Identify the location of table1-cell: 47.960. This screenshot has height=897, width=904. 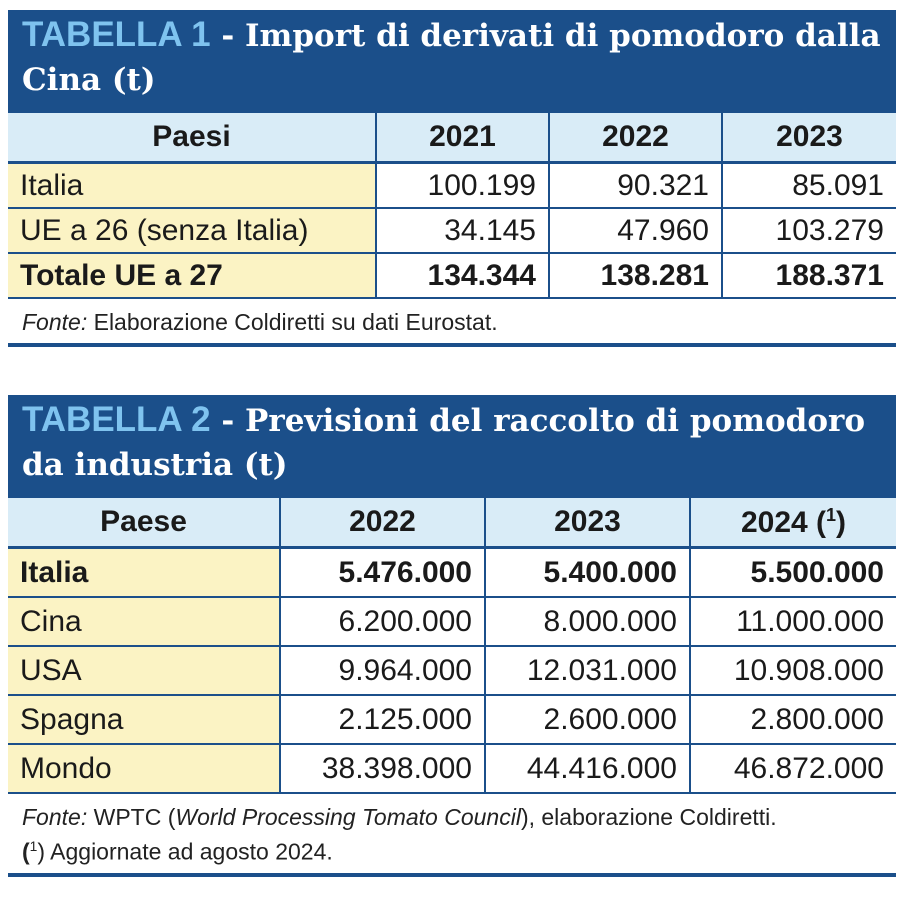
(635, 231).